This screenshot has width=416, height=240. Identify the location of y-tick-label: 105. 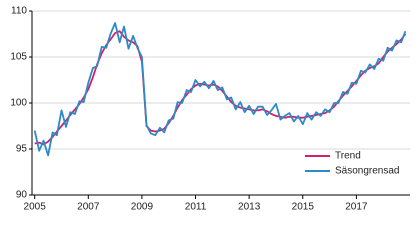
(18, 57).